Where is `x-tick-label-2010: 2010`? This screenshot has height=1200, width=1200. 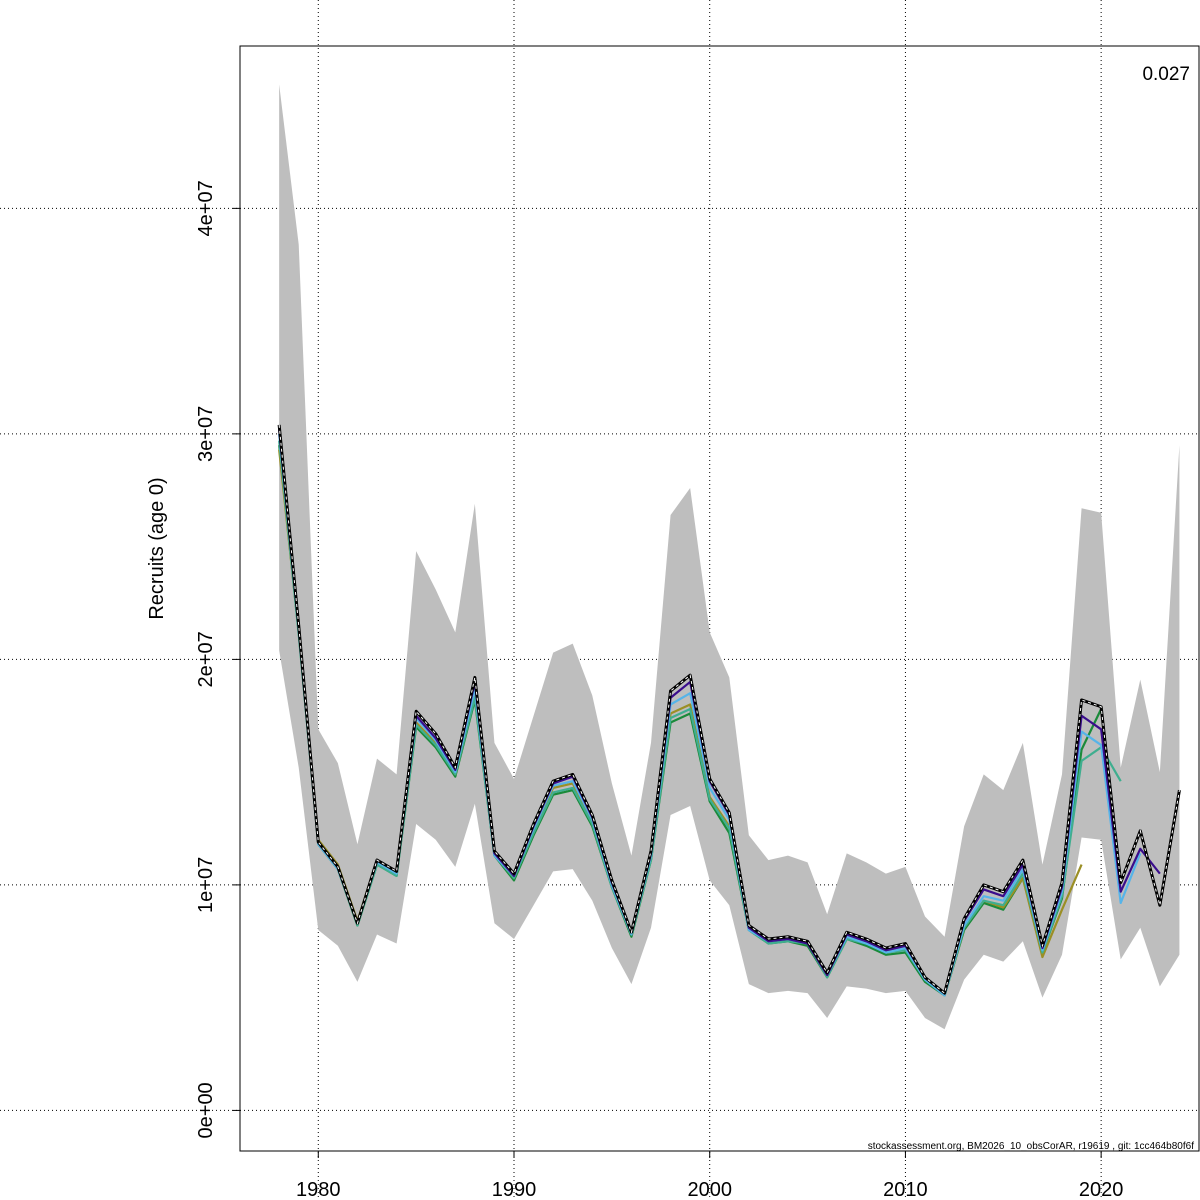 x-tick-label-2010: 2010 is located at coordinates (905, 1189).